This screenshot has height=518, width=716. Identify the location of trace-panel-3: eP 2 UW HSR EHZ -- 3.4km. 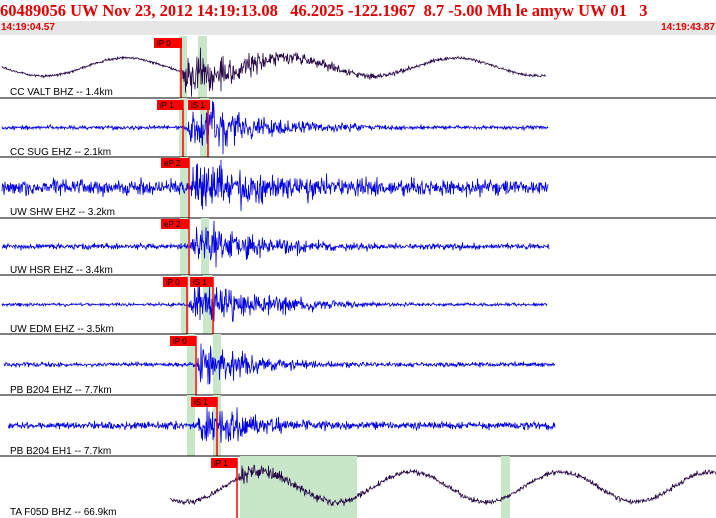
(358, 247).